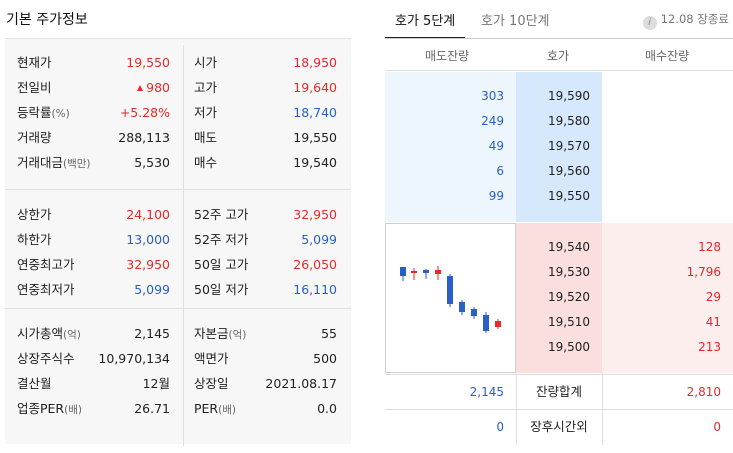  What do you see at coordinates (559, 322) in the screenshot?
I see `bid-row: 19,510 41` at bounding box center [559, 322].